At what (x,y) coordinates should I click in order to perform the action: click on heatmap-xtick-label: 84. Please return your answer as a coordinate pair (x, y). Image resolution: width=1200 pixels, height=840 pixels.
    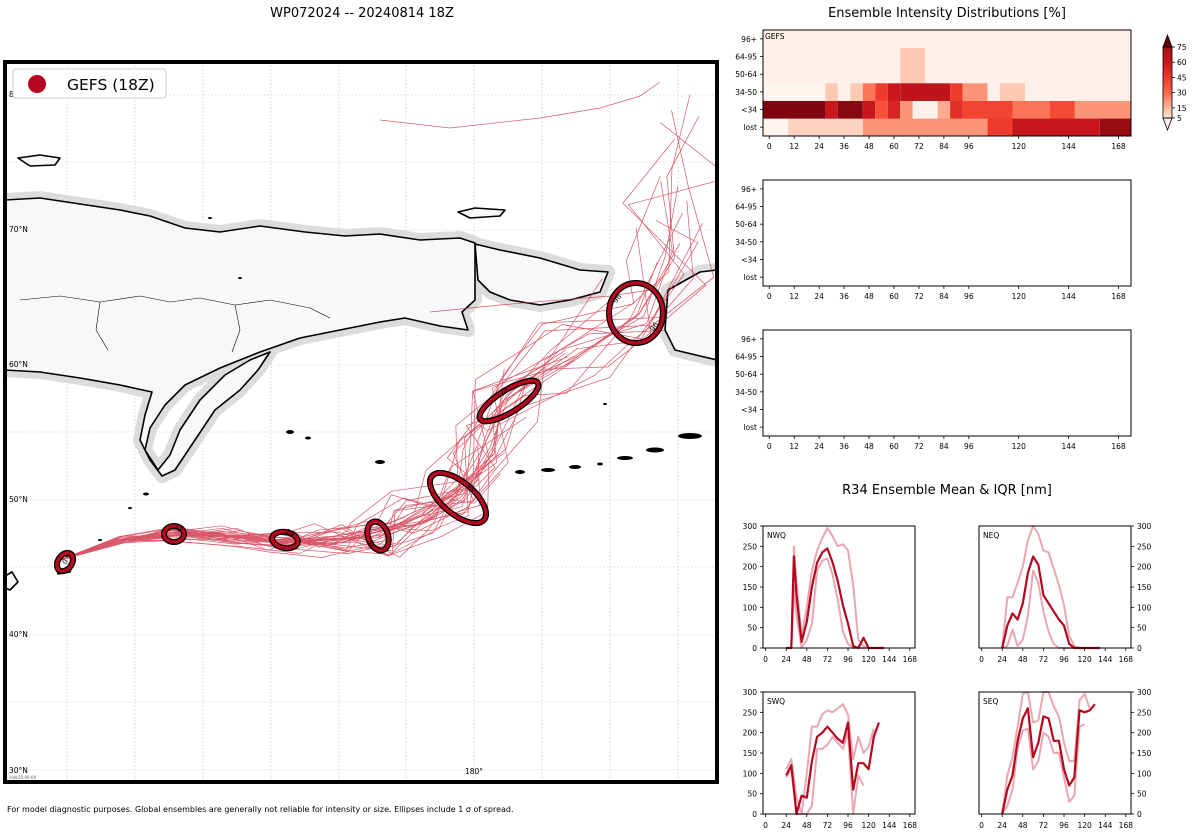
    Looking at the image, I should click on (944, 146).